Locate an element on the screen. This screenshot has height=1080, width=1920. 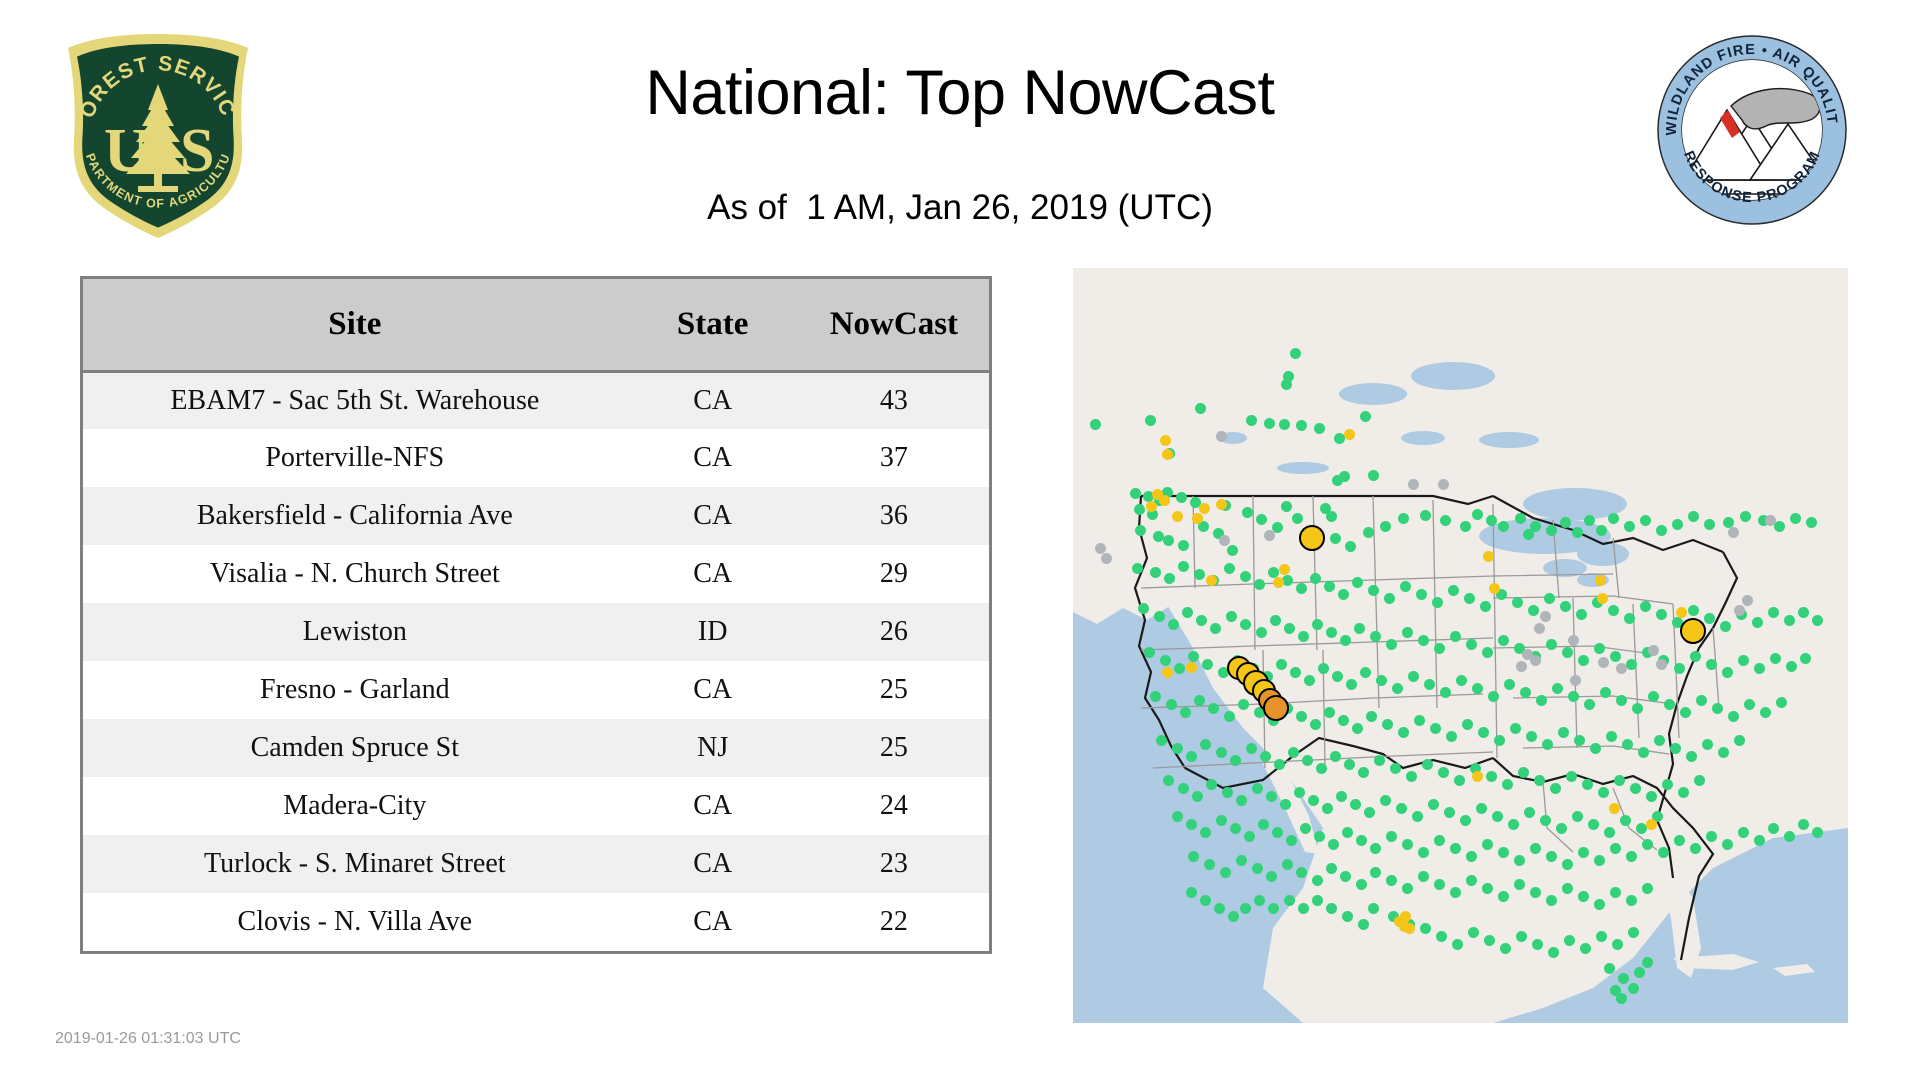
column-header-state: State is located at coordinates (712, 326).